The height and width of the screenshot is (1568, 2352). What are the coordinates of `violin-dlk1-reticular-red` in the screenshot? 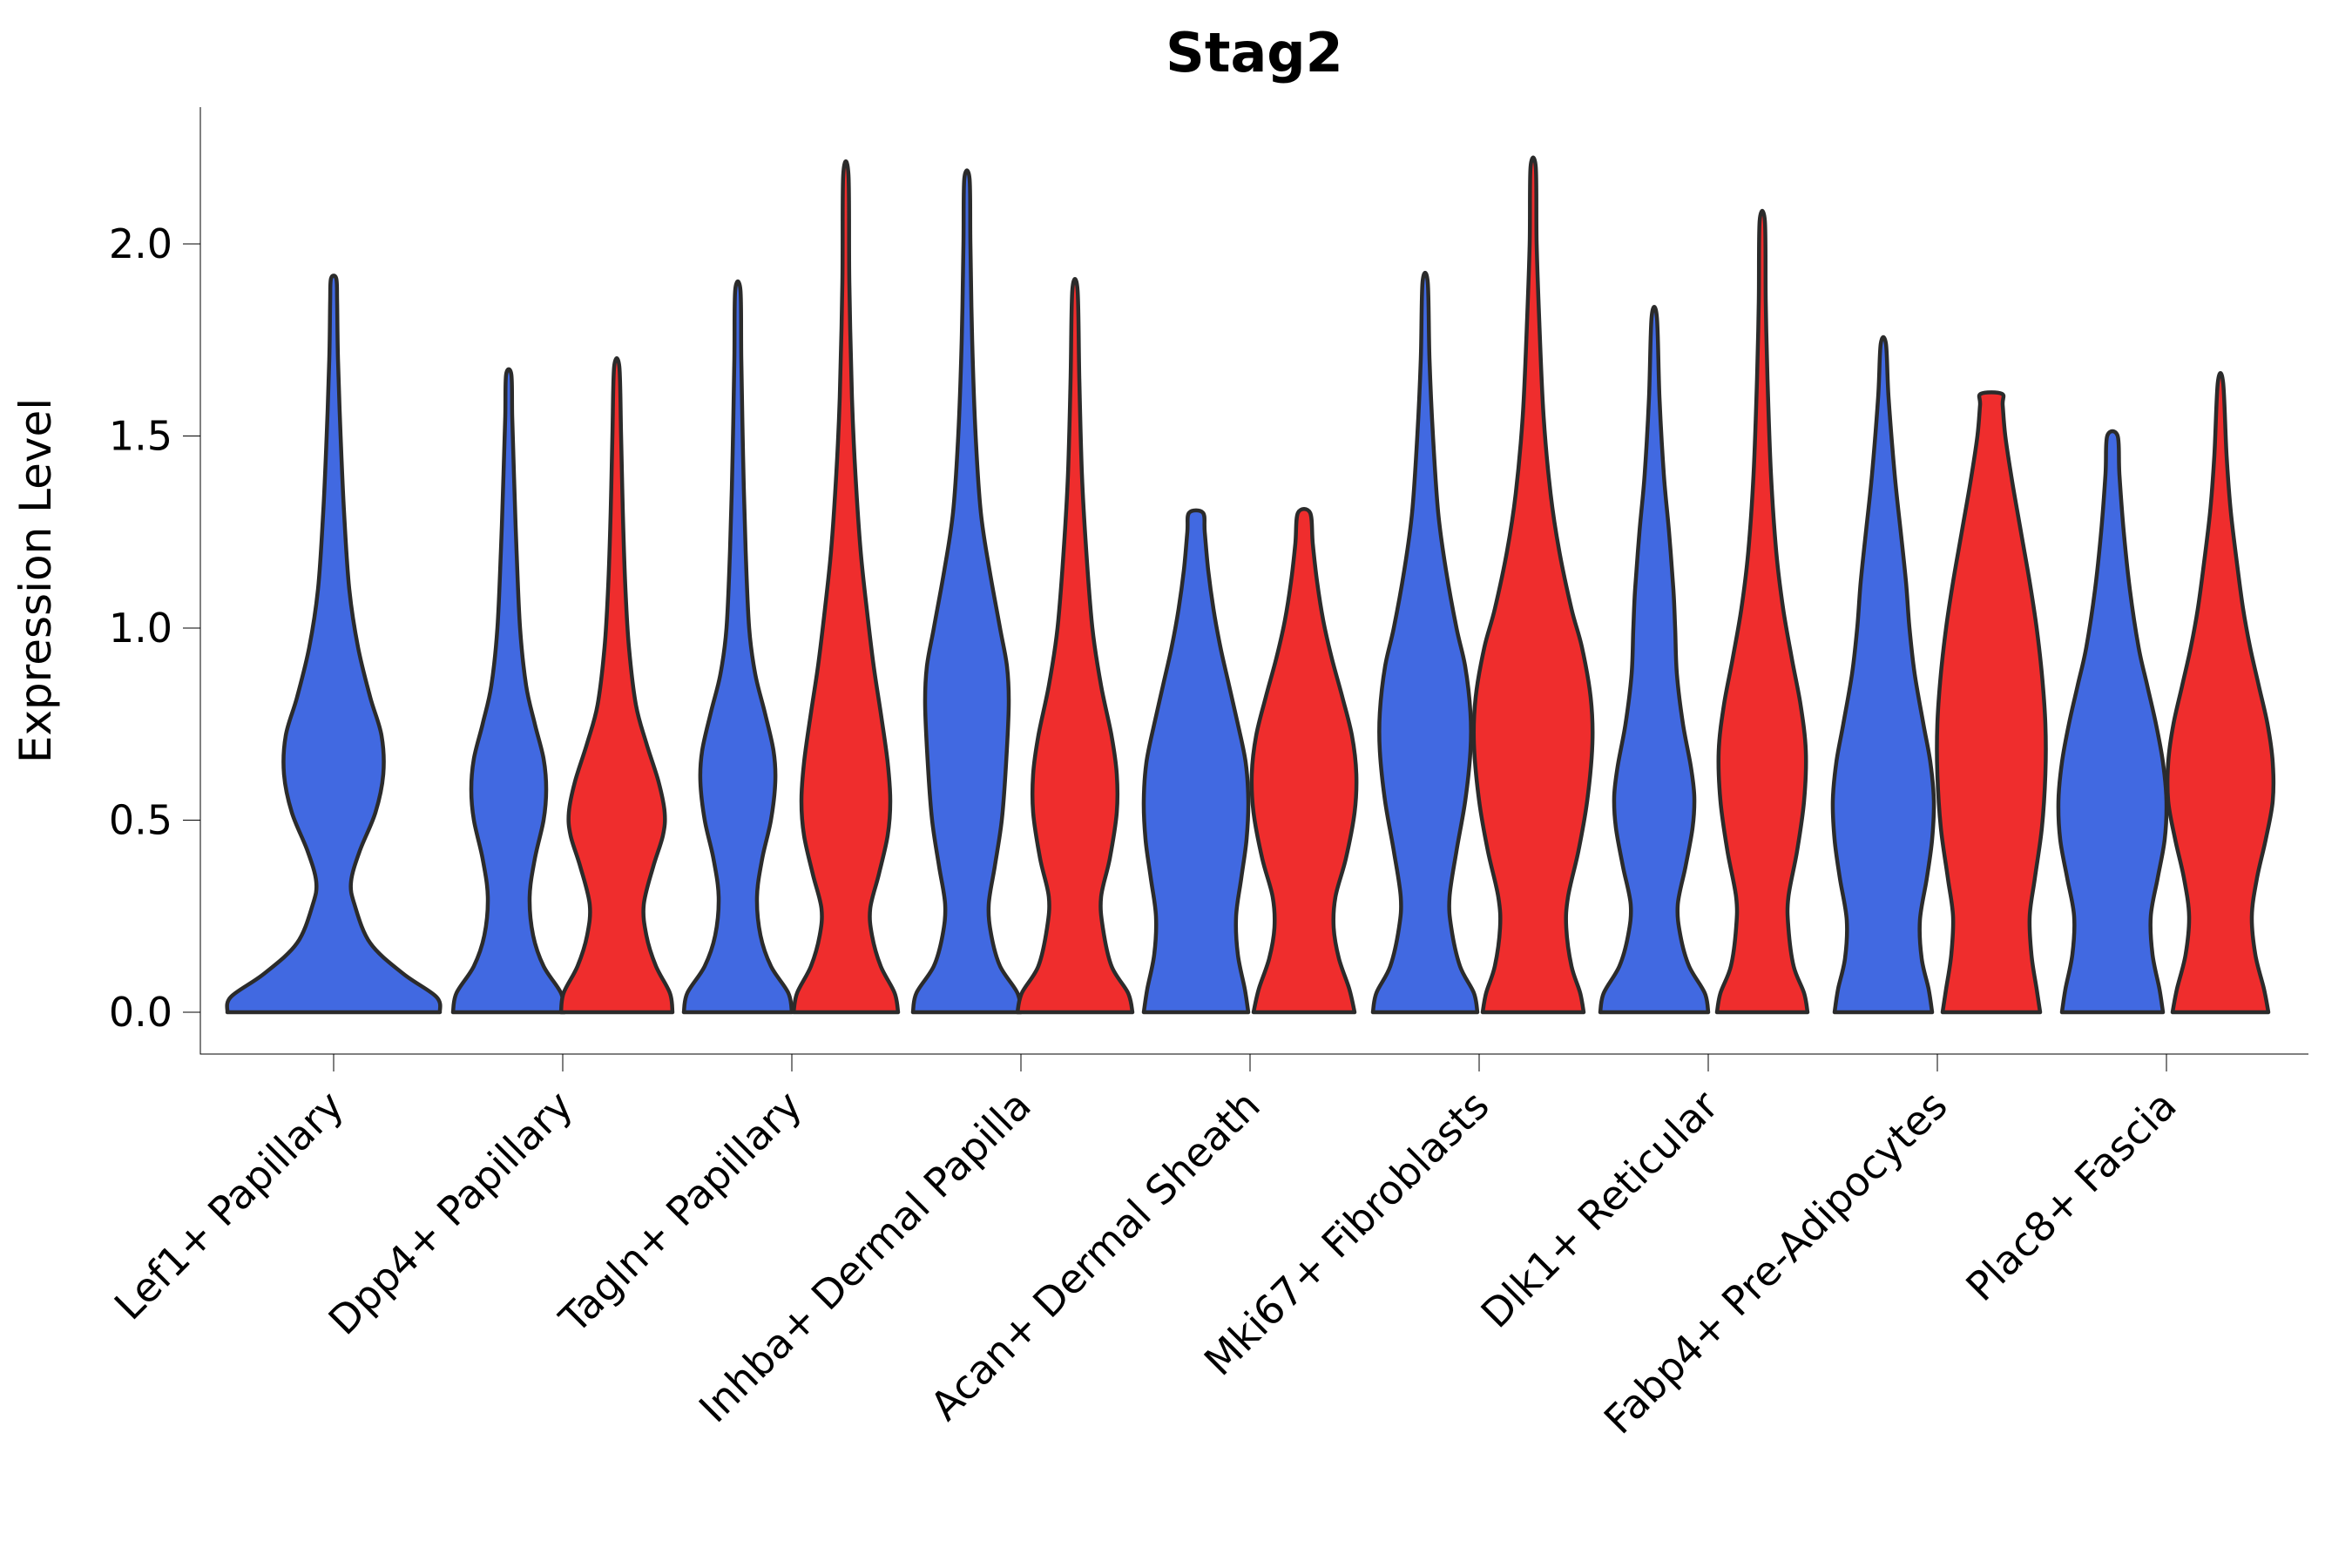 It's located at (1762, 611).